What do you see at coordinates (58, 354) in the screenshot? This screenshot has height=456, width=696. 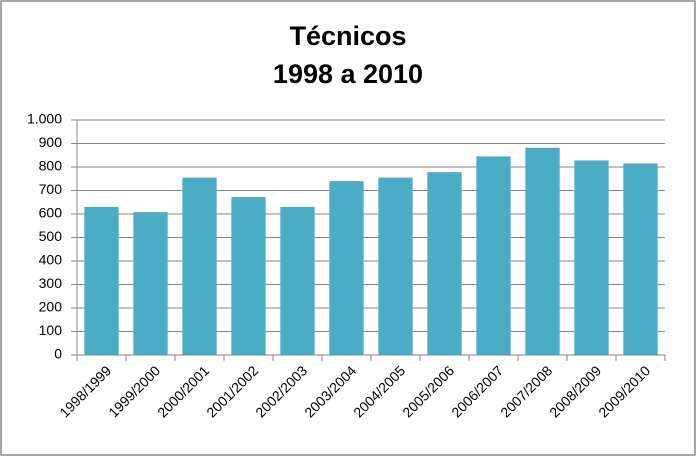 I see `y-tick-label: 0` at bounding box center [58, 354].